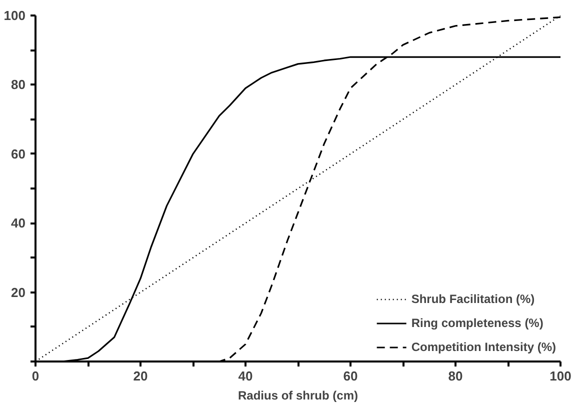 This screenshot has height=405, width=575. Describe the element at coordinates (350, 376) in the screenshot. I see `x-tick-label: 60` at that location.